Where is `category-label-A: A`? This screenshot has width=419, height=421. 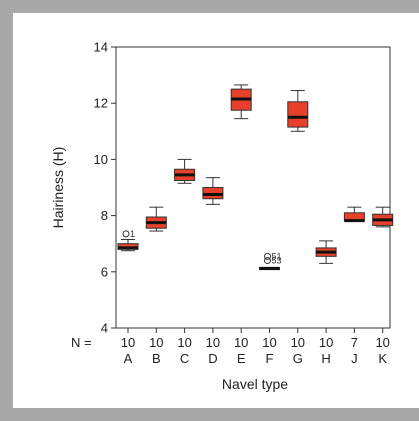
category-label-A: A is located at coordinates (128, 358).